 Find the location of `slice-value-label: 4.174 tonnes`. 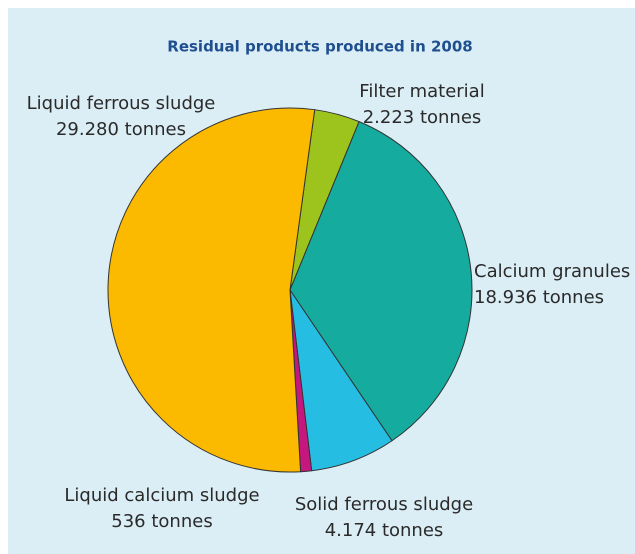

slice-value-label: 4.174 tonnes is located at coordinates (384, 530).